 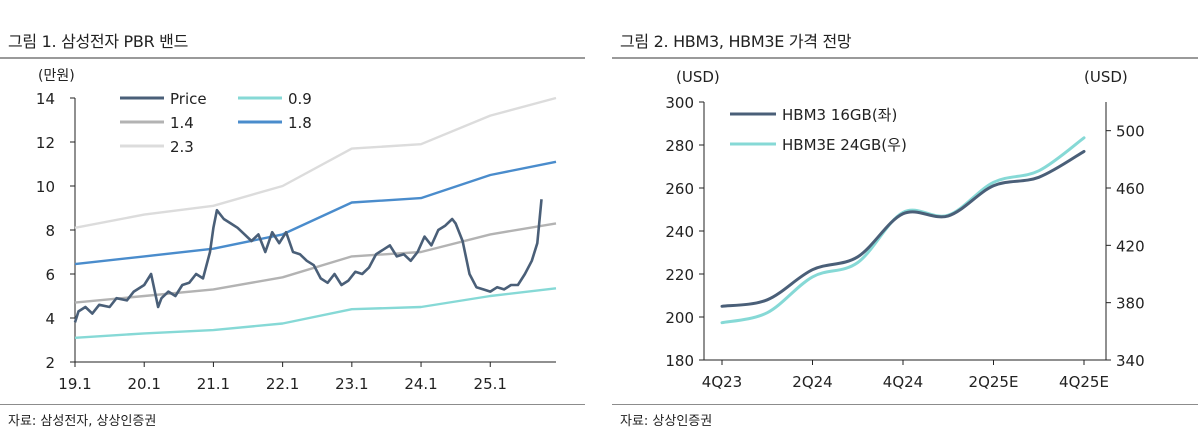 I want to click on x-tick-label: 23.1, so click(x=351, y=384).